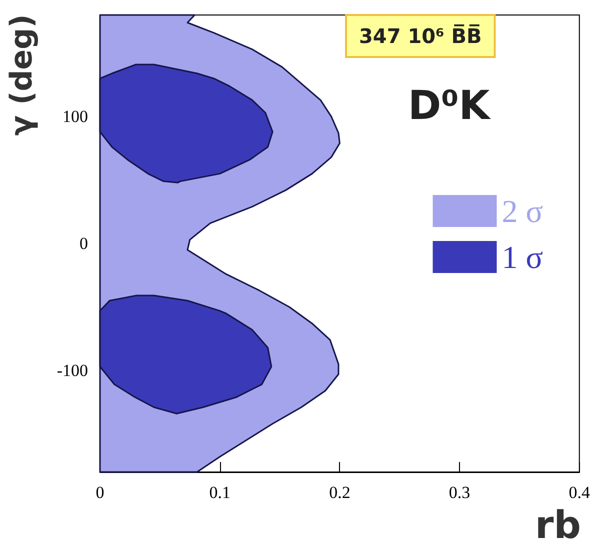 Image resolution: width=593 pixels, height=548 pixels. What do you see at coordinates (522, 211) in the screenshot?
I see `legend-label: 2 σ` at bounding box center [522, 211].